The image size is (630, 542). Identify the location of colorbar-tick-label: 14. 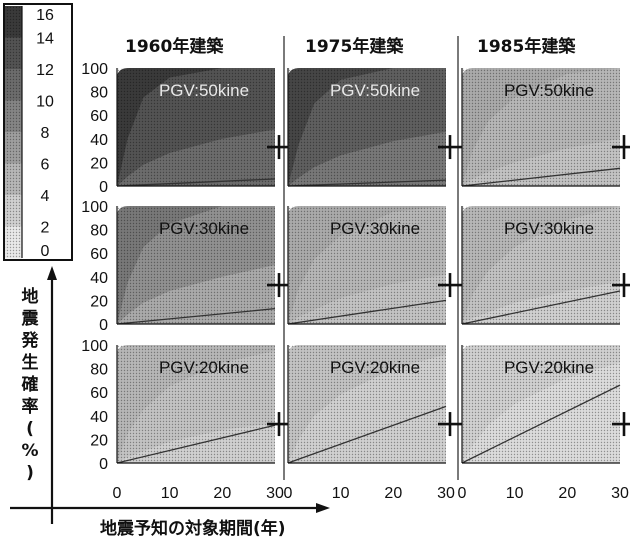
(45, 39).